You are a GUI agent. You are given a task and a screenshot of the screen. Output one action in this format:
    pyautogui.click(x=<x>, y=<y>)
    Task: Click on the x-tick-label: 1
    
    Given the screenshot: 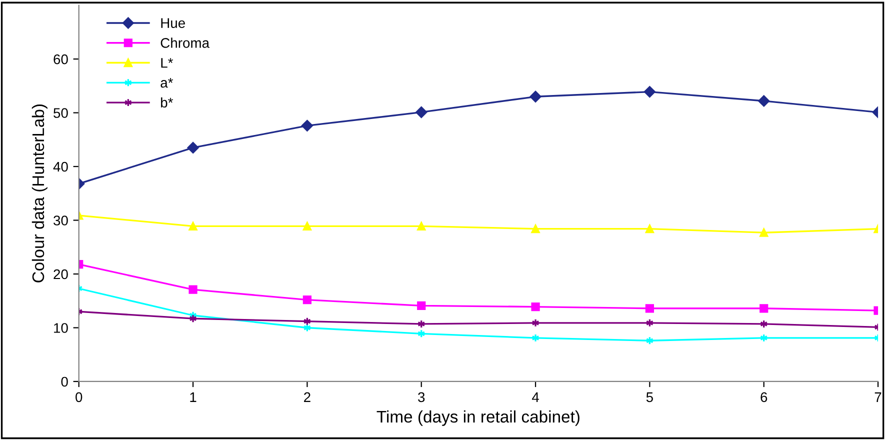 What is the action you would take?
    pyautogui.click(x=193, y=397)
    